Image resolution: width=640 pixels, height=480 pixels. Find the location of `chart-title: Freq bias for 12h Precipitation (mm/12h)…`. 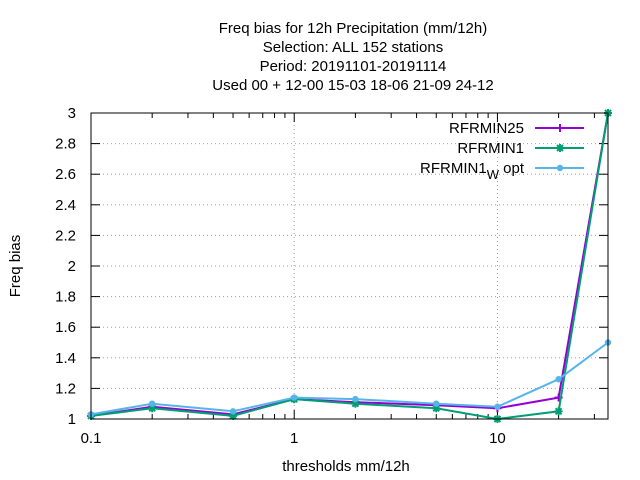

chart-title: Freq bias for 12h Precipitation (mm/12h)… is located at coordinates (352, 57).